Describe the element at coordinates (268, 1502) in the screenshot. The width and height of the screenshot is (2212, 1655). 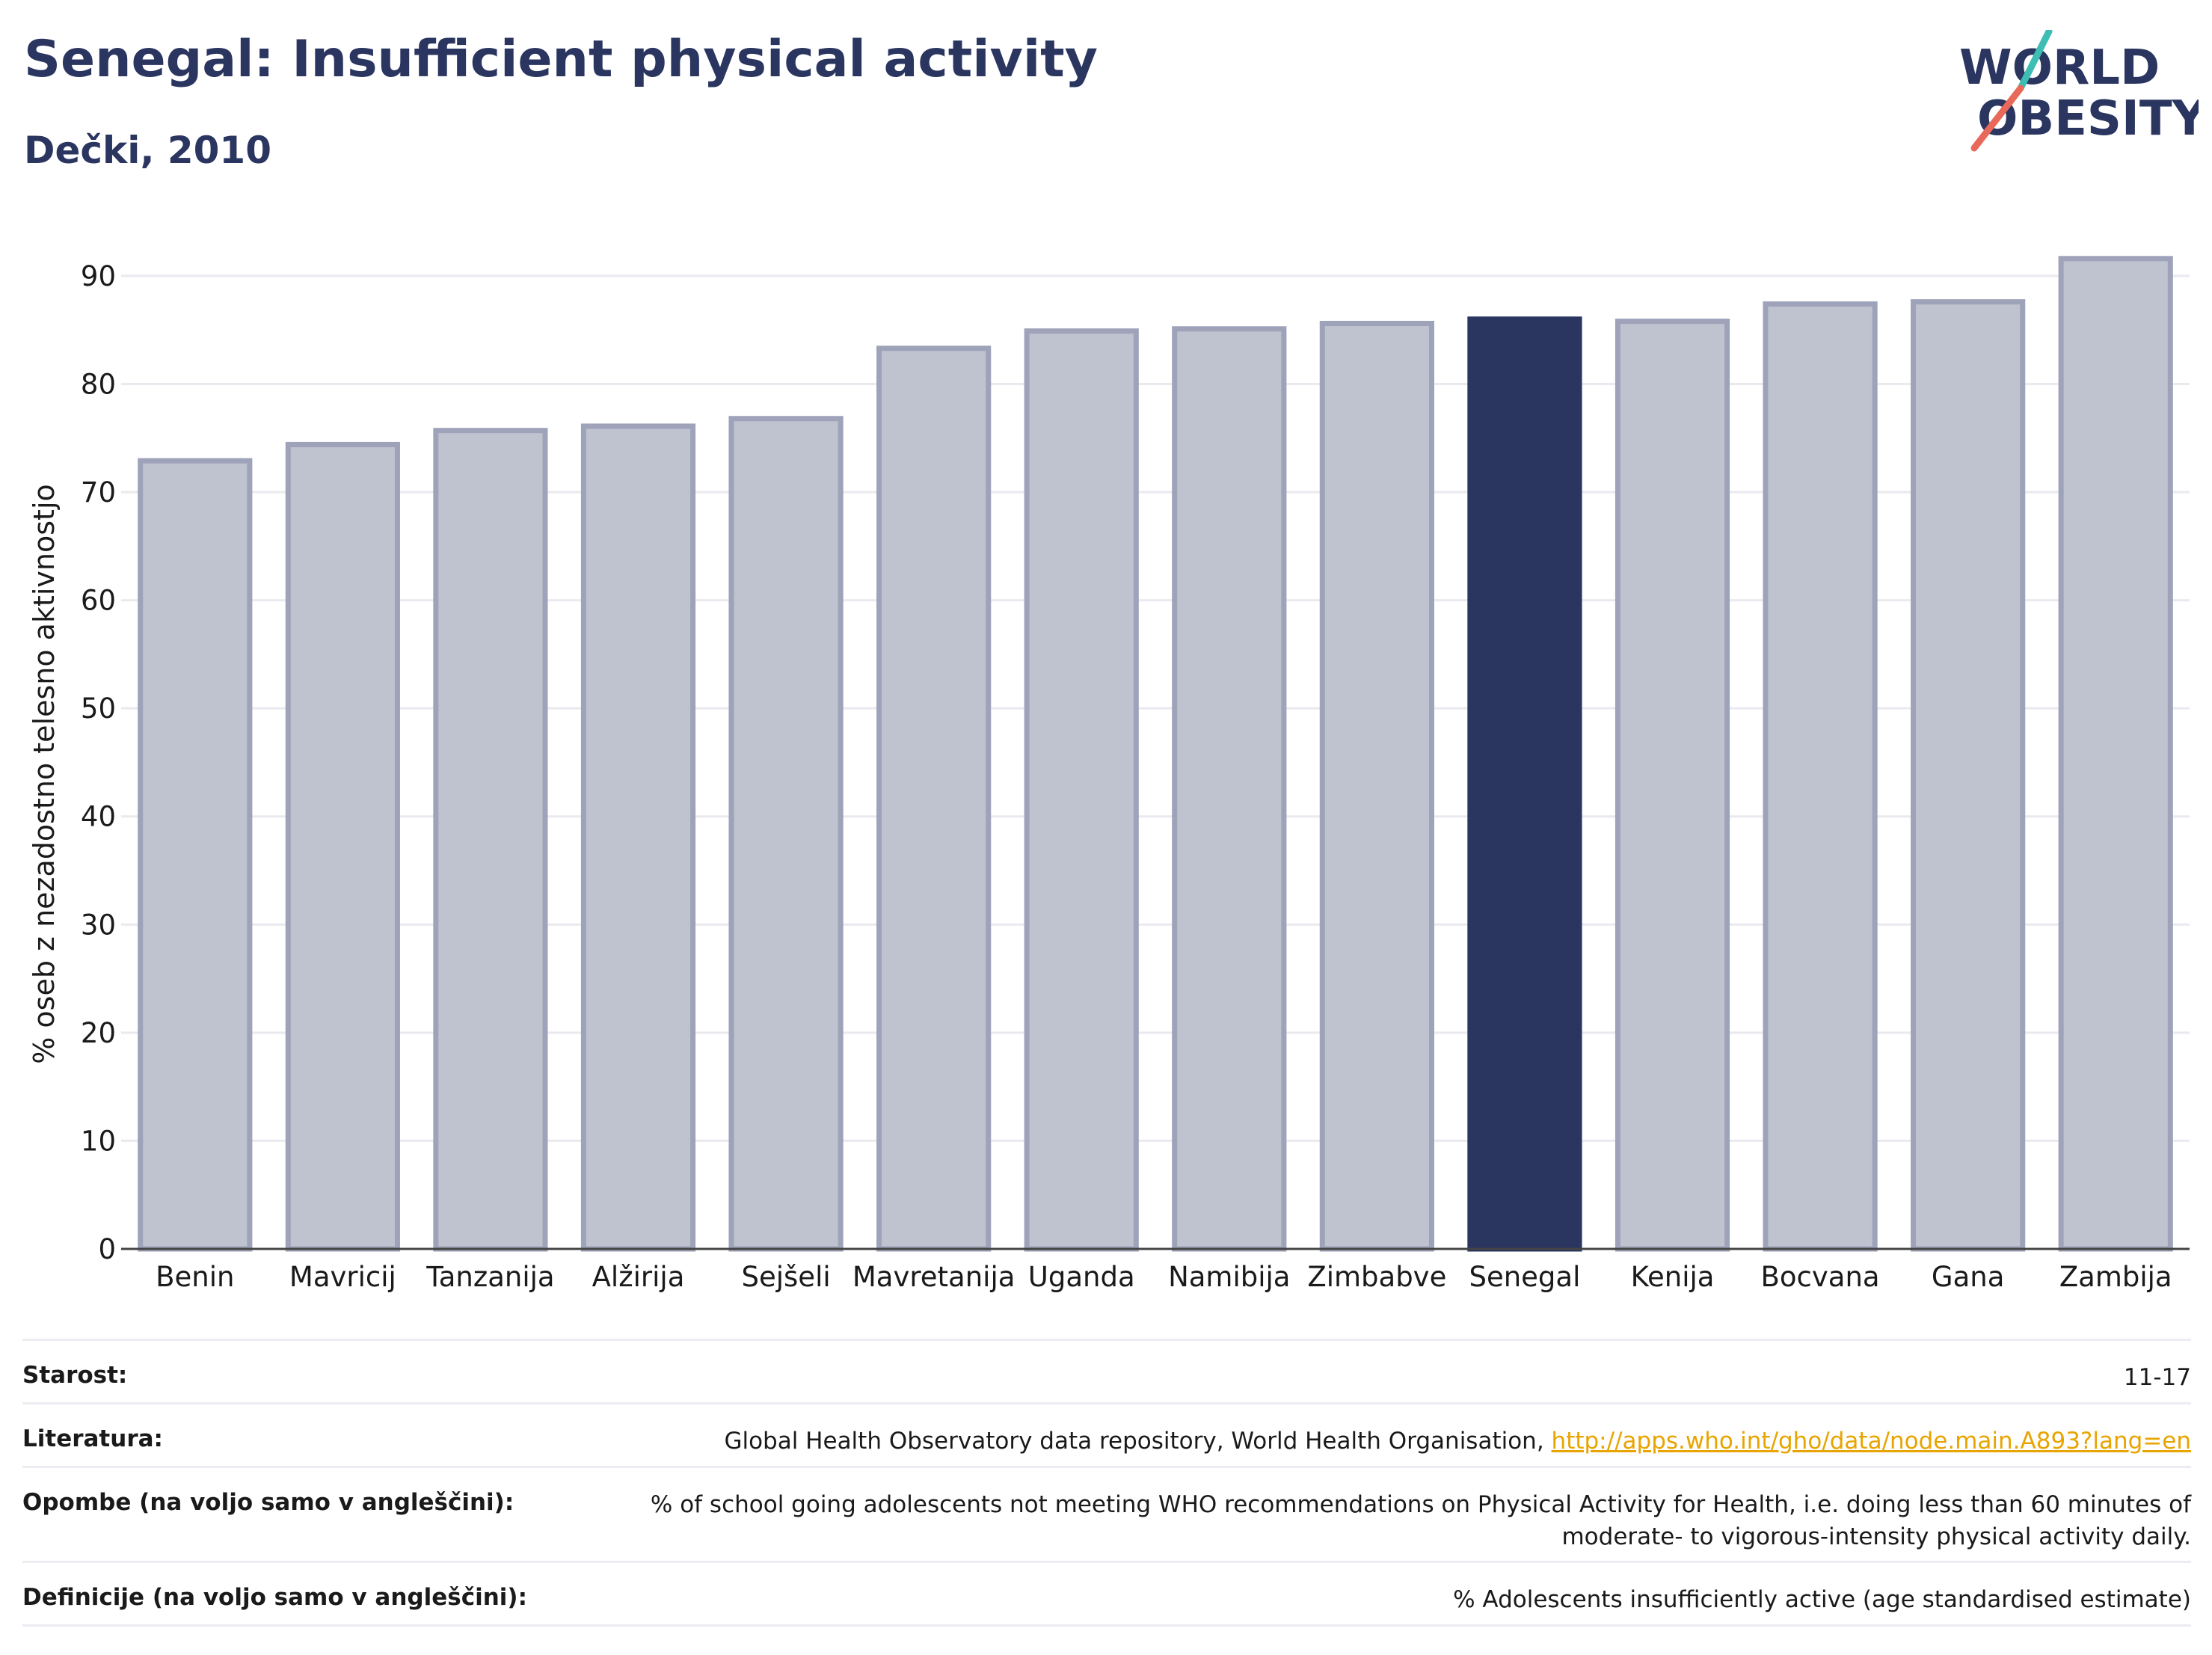
I see `notes-label: Opombe (na voljo samo v angleščini):` at that location.